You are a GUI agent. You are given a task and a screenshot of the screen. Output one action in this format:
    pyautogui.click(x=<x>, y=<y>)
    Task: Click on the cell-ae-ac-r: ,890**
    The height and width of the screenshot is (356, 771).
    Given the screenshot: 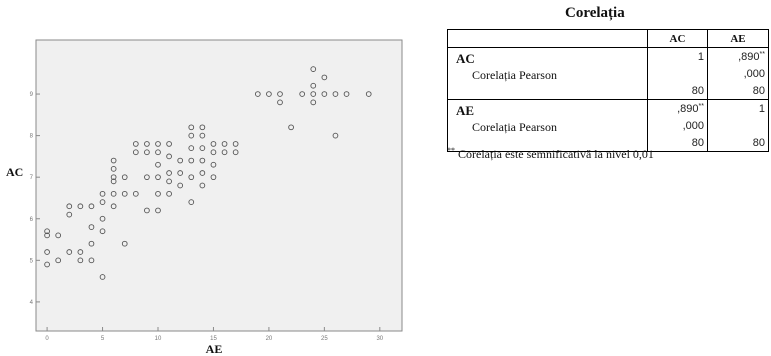 What is the action you would take?
    pyautogui.click(x=677, y=108)
    